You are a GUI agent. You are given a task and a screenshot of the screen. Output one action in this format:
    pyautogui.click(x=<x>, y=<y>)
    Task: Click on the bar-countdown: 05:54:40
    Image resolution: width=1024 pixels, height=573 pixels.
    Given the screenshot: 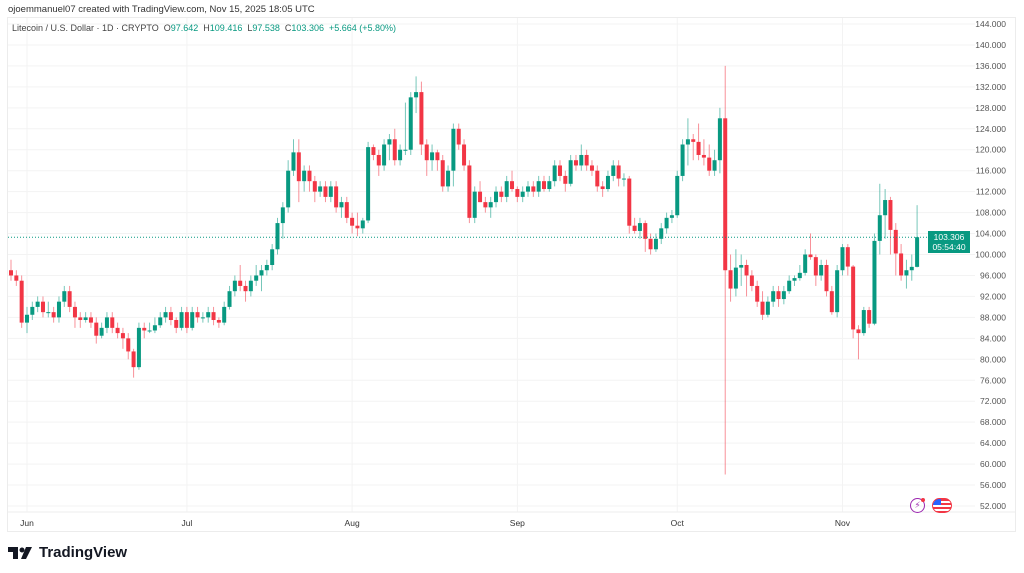 What is the action you would take?
    pyautogui.click(x=949, y=247)
    